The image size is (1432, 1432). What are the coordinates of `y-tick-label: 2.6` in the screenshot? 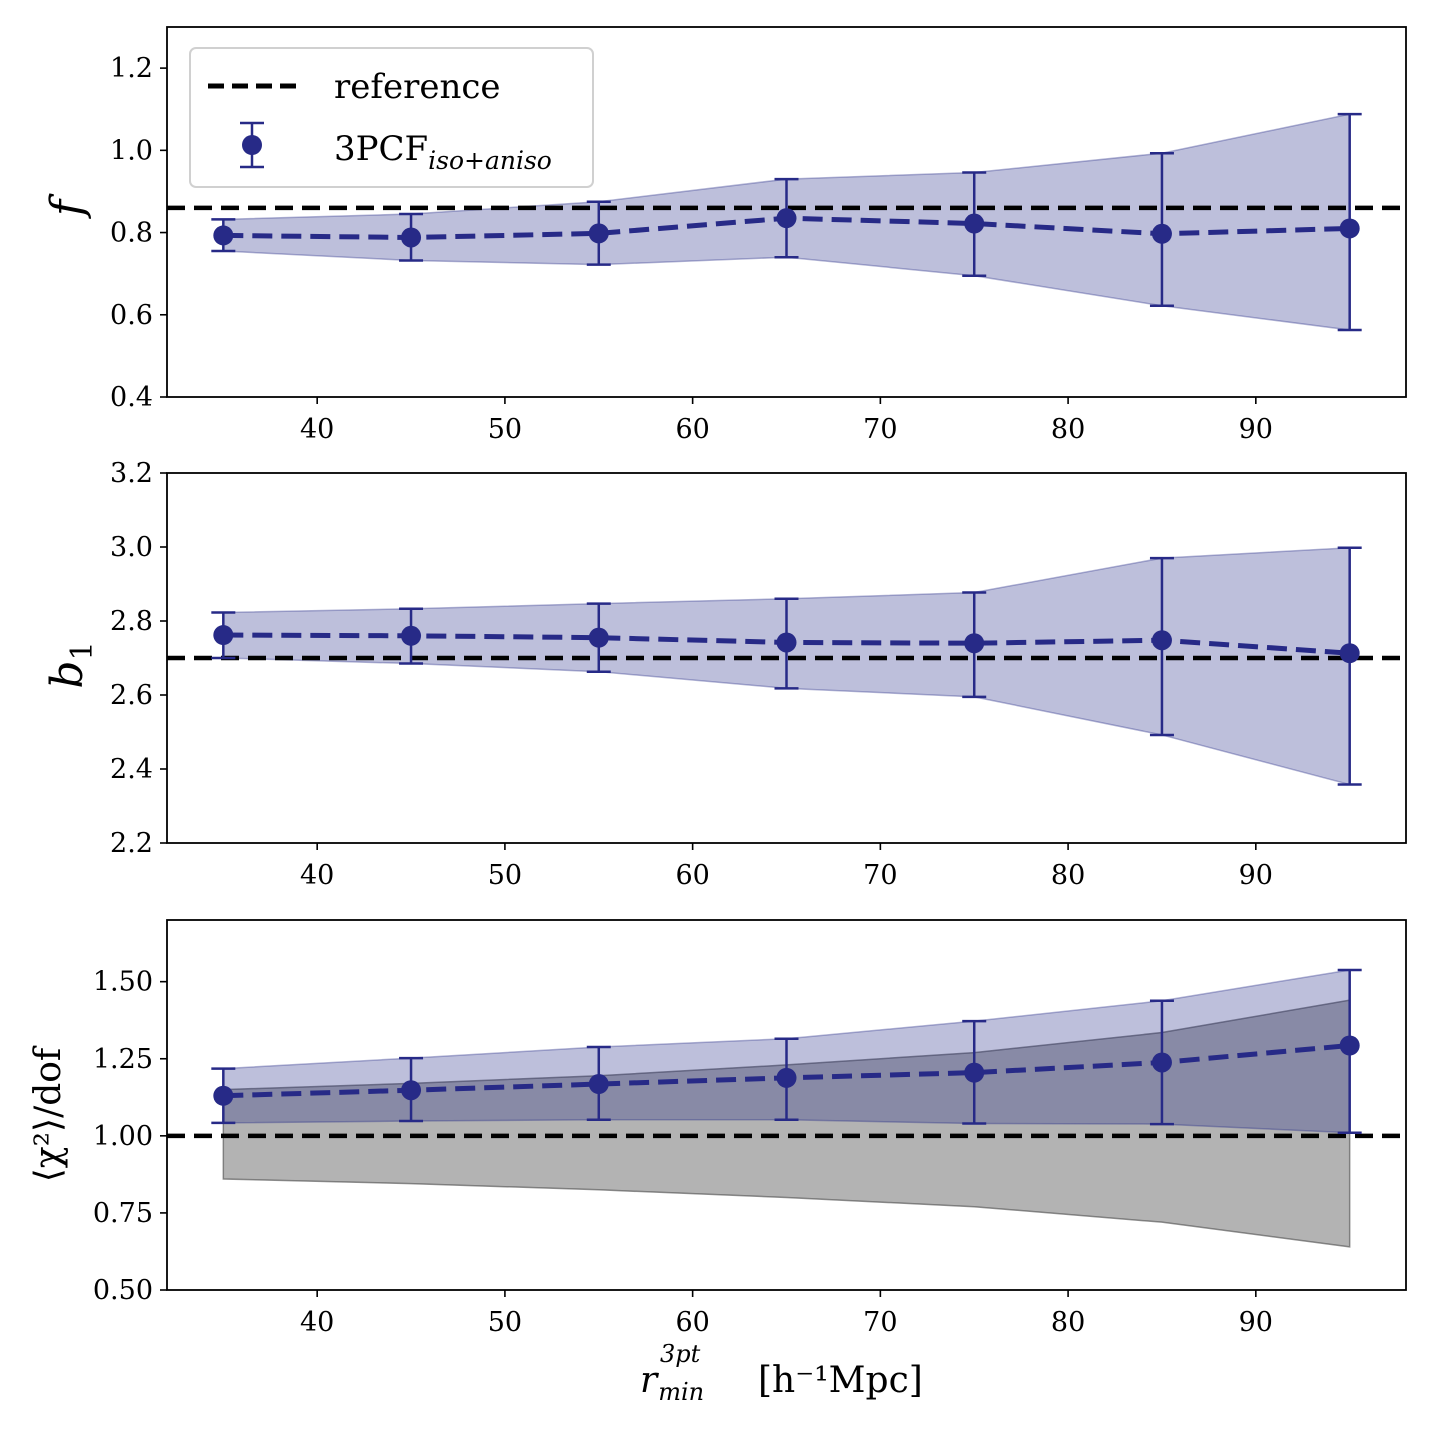 It's located at (131, 695).